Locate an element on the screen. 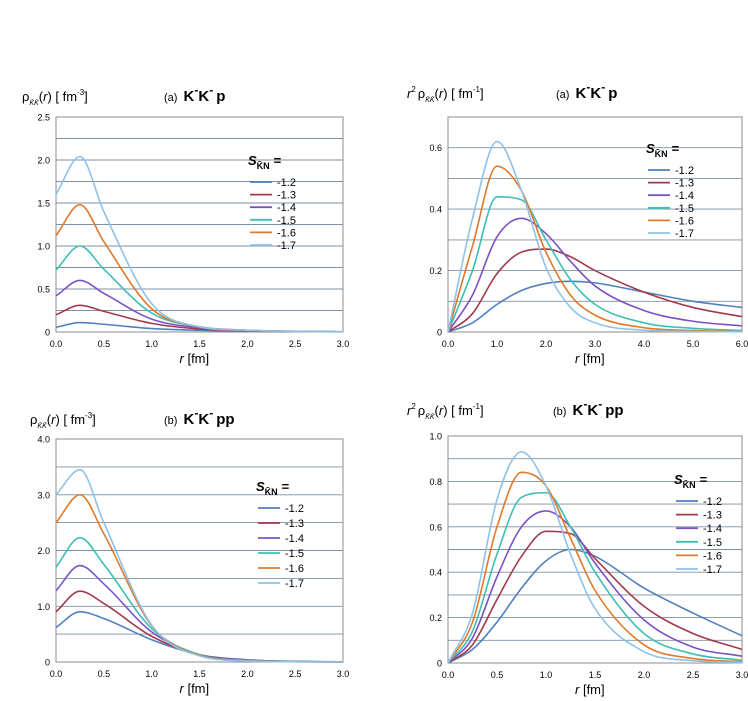 The image size is (748, 701). y-tick-label: 4.0 is located at coordinates (43, 440).